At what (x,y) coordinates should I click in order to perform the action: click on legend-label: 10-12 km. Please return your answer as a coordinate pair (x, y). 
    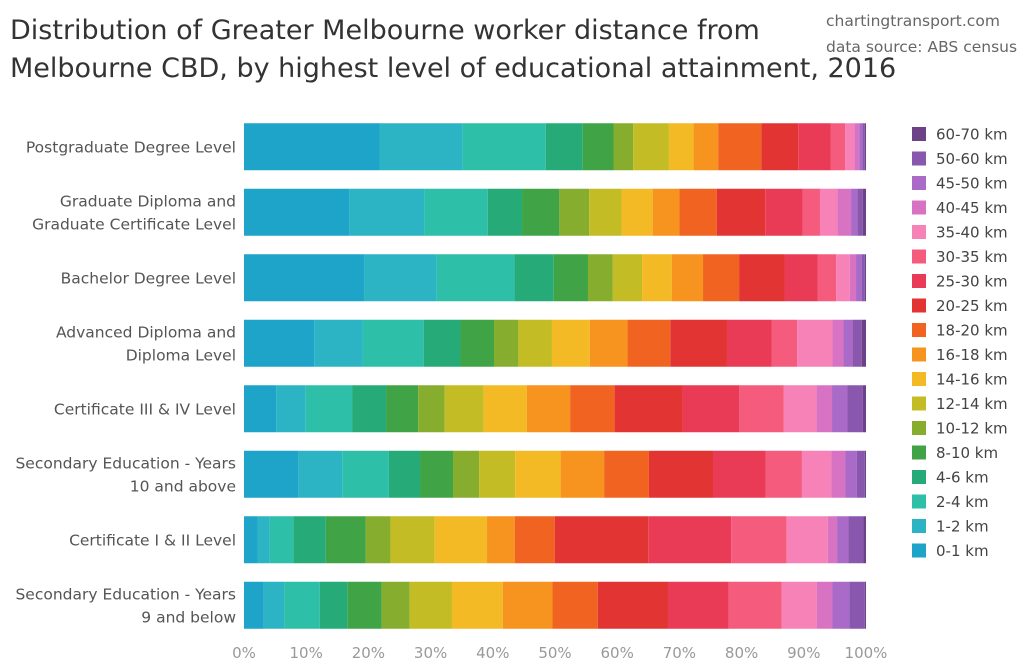
    Looking at the image, I should click on (972, 429).